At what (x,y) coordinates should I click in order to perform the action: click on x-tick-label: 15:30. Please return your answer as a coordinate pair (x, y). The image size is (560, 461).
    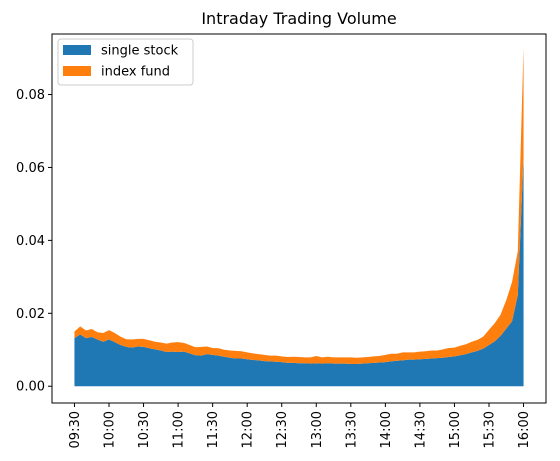
    Looking at the image, I should click on (490, 429).